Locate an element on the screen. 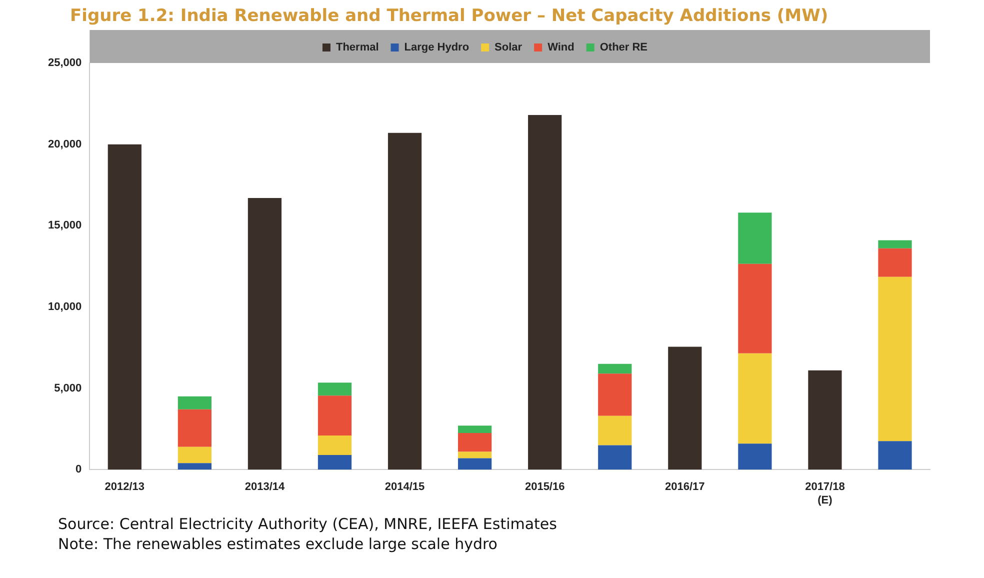 Image resolution: width=984 pixels, height=578 pixels. x-tick-label: 2013/14 is located at coordinates (265, 487).